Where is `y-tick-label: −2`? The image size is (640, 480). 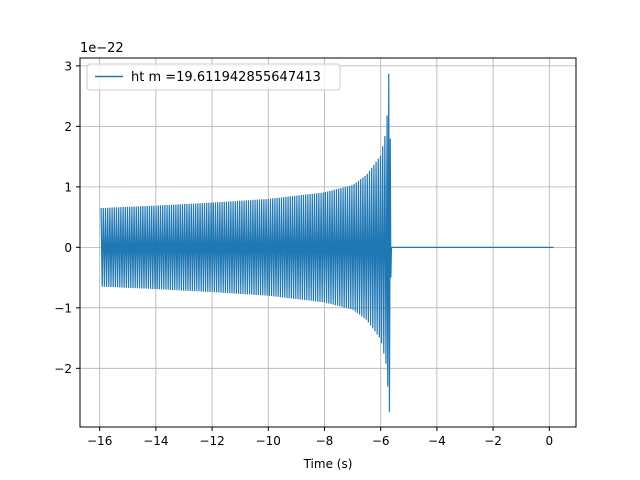 y-tick-label: −2 is located at coordinates (63, 369).